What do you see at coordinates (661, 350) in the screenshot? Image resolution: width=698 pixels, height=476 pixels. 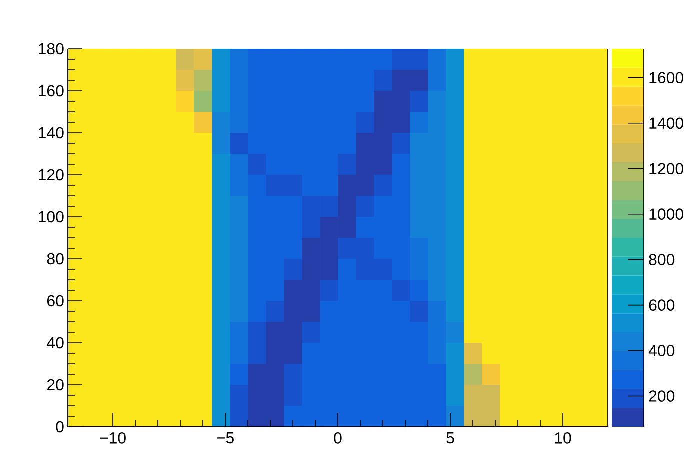 I see `color-bar-label: 400` at bounding box center [661, 350].